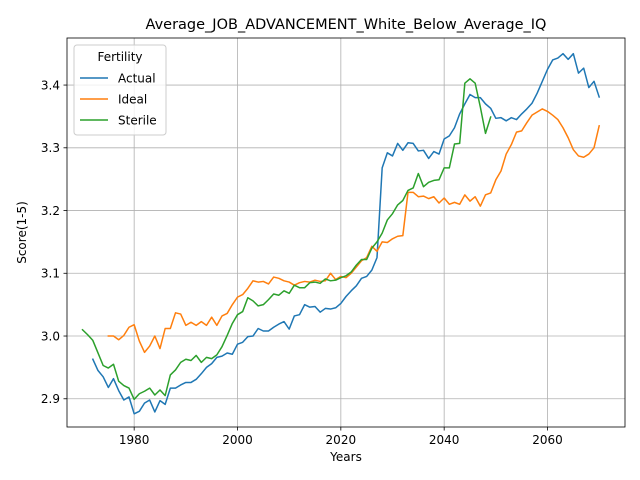 Image resolution: width=640 pixels, height=480 pixels. I want to click on legend-entries: Actual Ideal Sterile, so click(118, 99).